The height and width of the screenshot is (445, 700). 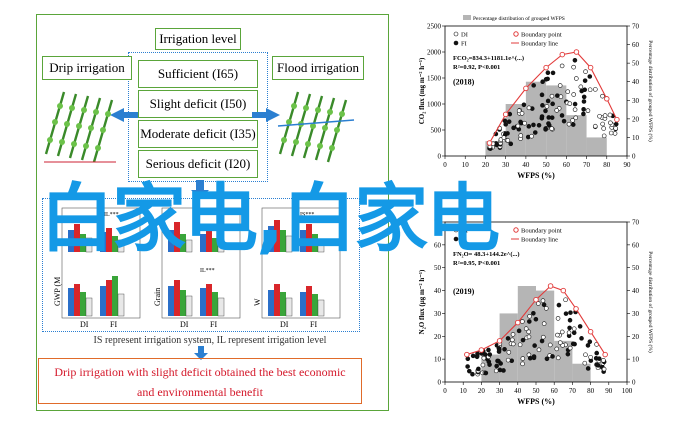 What do you see at coordinates (198, 39) in the screenshot?
I see `irrigation-level-title: Irrigation level` at bounding box center [198, 39].